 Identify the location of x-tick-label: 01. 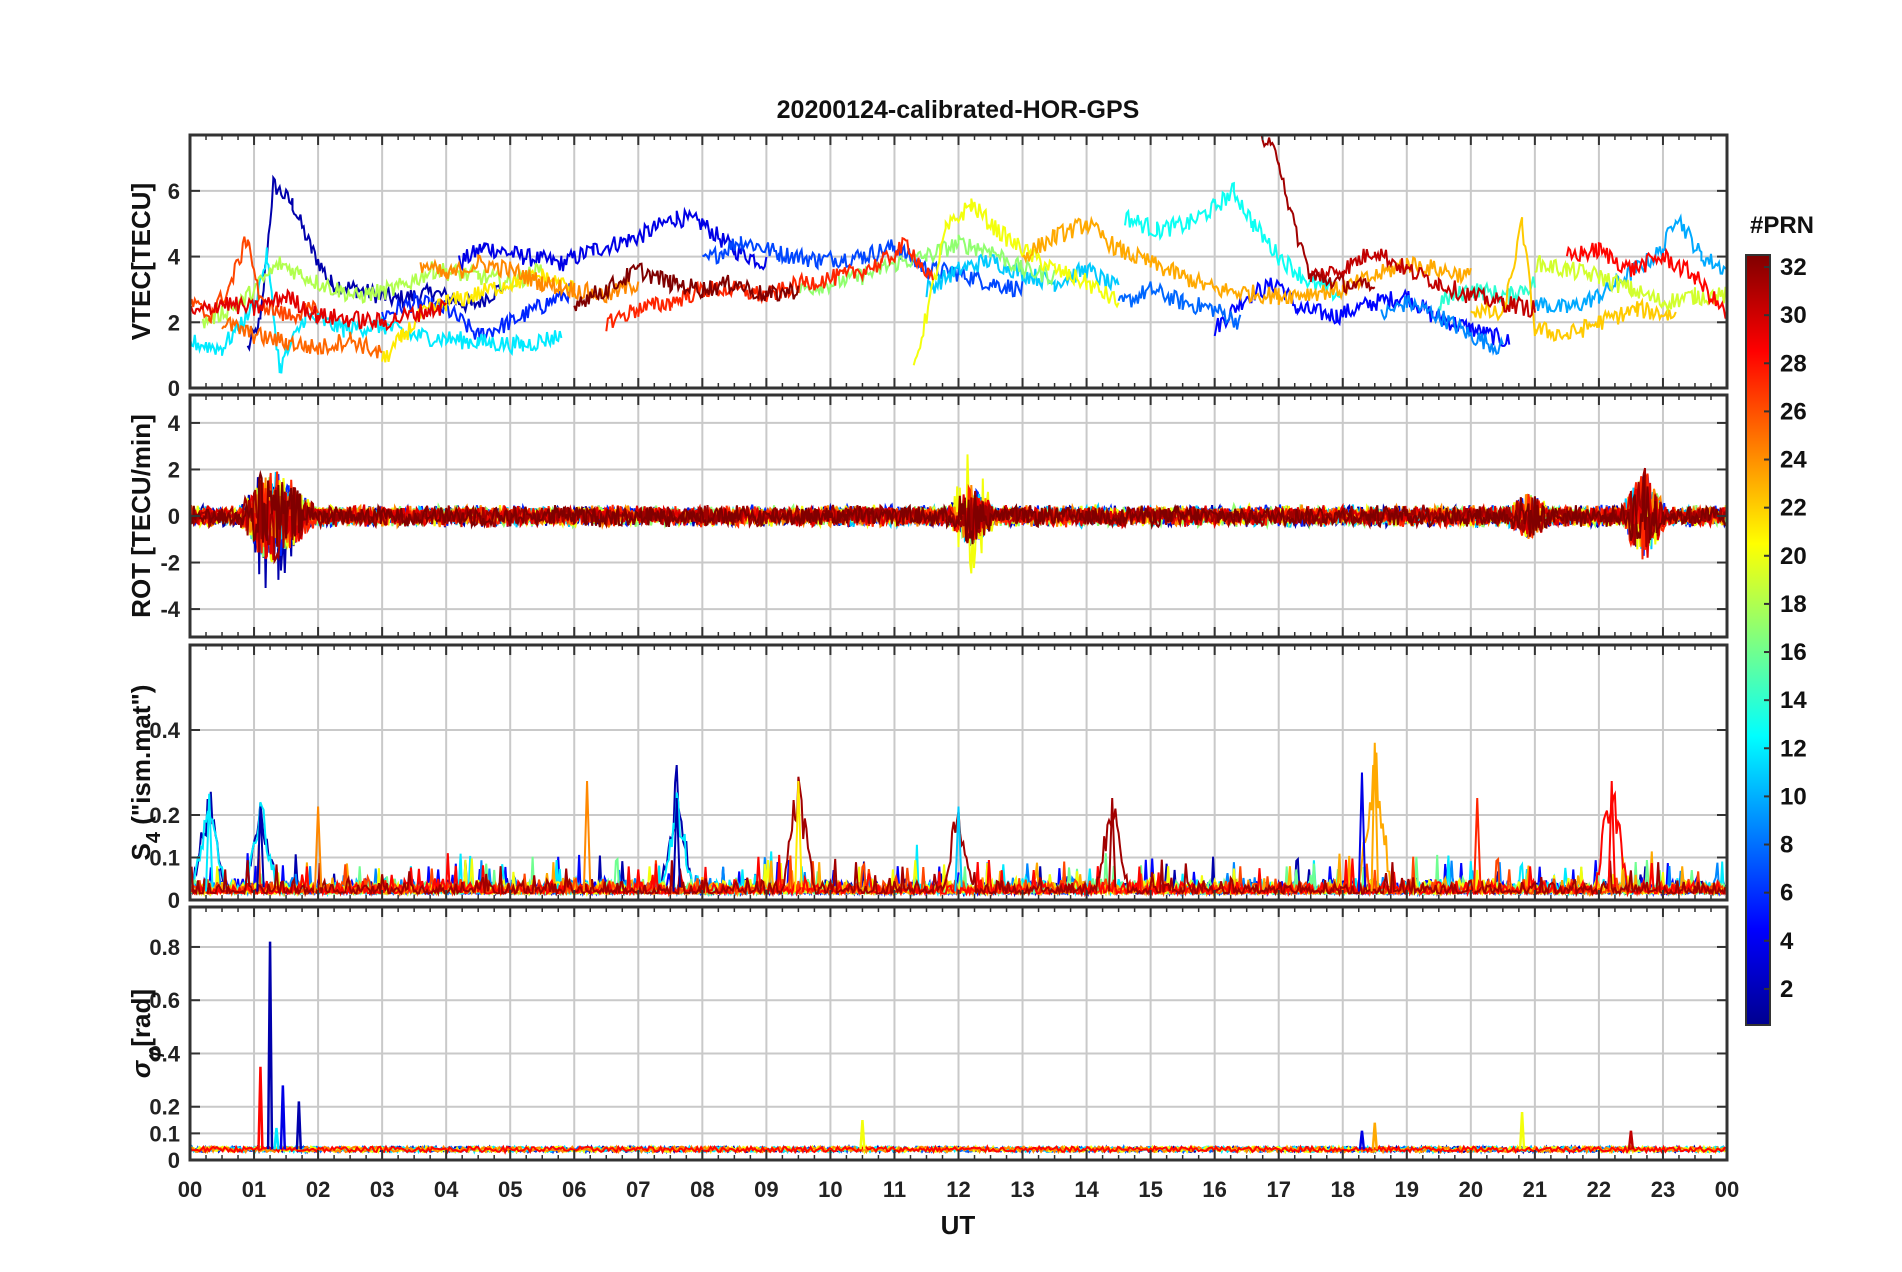
(254, 1189).